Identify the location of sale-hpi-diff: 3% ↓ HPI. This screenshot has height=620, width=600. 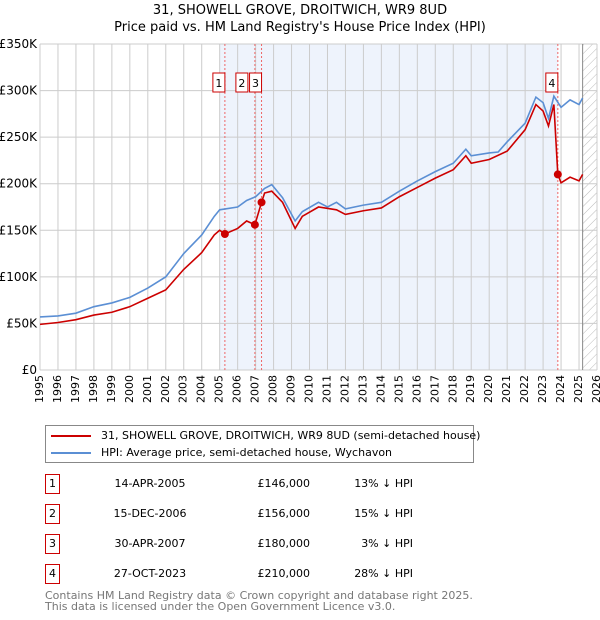
(387, 543).